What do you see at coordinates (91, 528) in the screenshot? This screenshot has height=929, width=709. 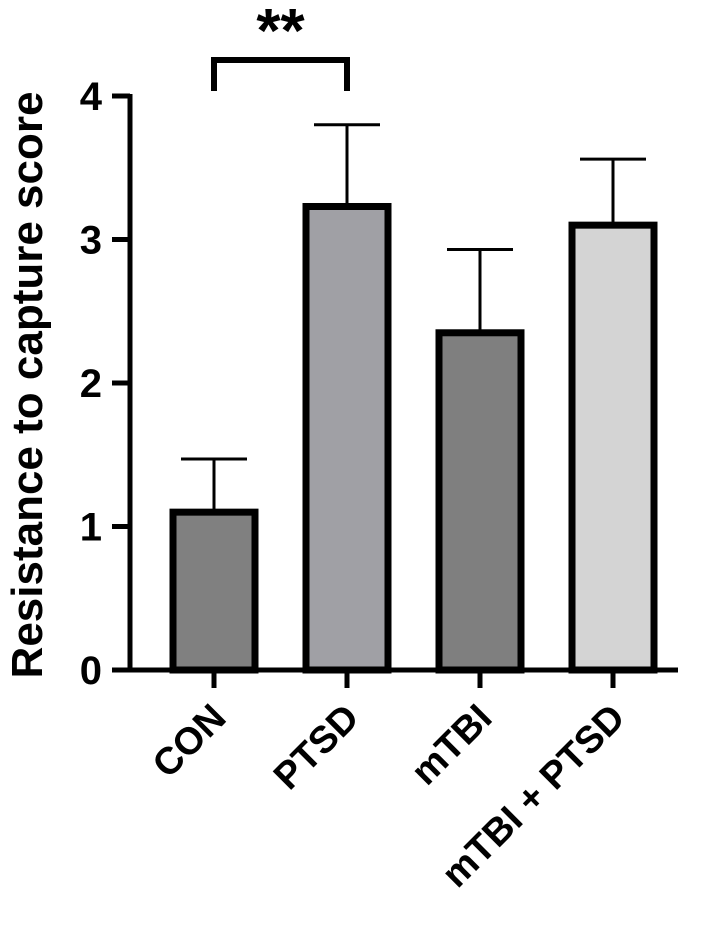 I see `y-tick-label: 1` at bounding box center [91, 528].